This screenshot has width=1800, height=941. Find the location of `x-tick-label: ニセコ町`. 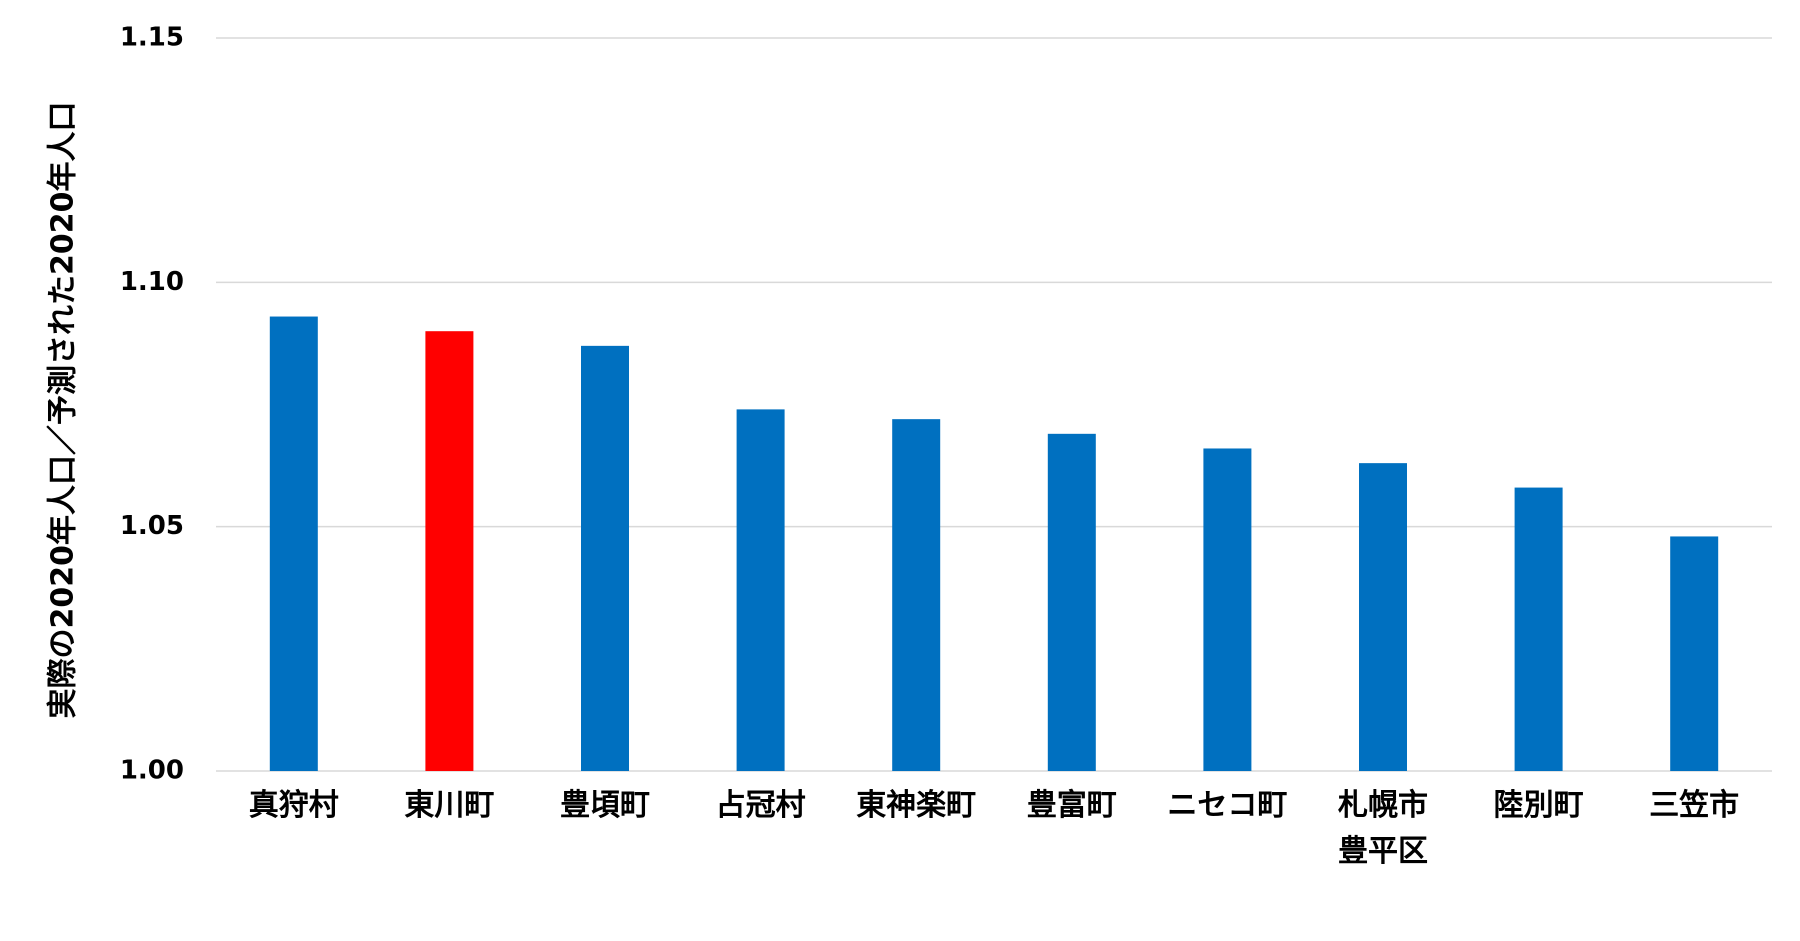

x-tick-label: ニセコ町 is located at coordinates (1227, 805).